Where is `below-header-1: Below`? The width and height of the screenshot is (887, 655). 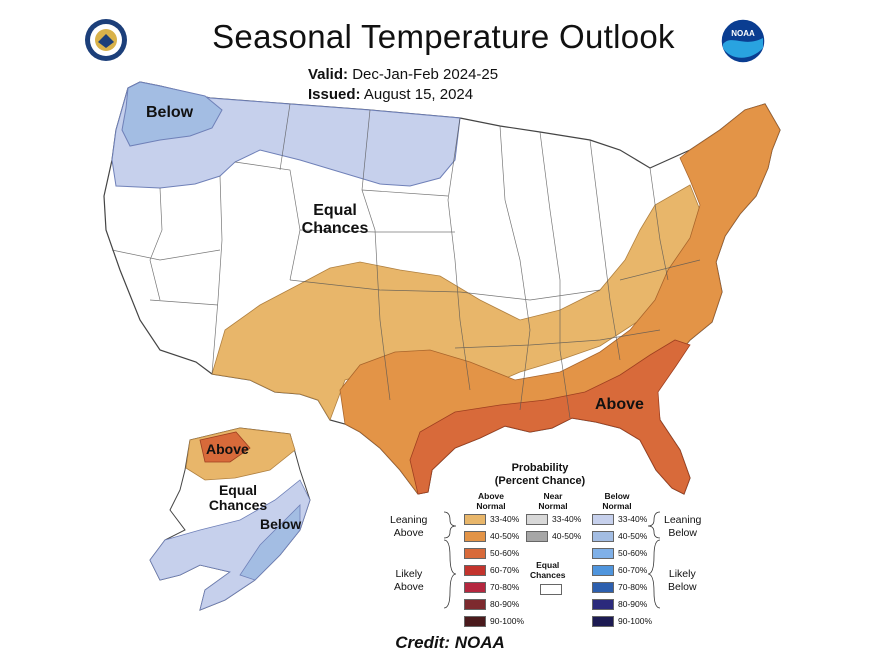
below-header-1: Below is located at coordinates (617, 496).